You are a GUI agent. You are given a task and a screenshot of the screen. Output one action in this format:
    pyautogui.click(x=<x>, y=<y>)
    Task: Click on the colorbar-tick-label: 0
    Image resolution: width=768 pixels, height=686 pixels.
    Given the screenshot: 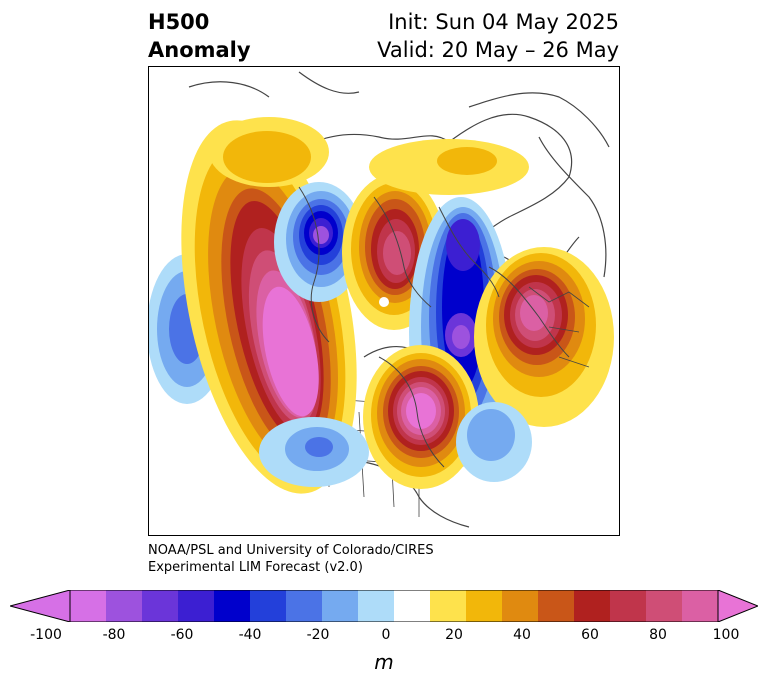 What is the action you would take?
    pyautogui.click(x=386, y=635)
    